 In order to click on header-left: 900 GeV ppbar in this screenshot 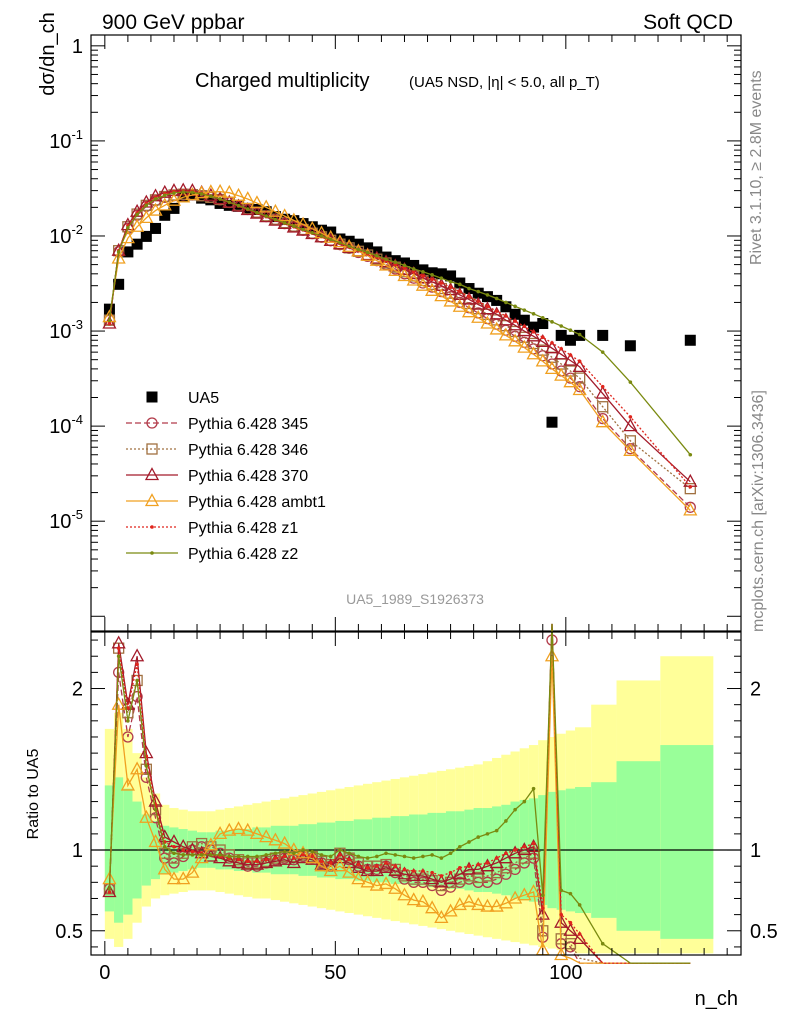, I will do `click(173, 22)`.